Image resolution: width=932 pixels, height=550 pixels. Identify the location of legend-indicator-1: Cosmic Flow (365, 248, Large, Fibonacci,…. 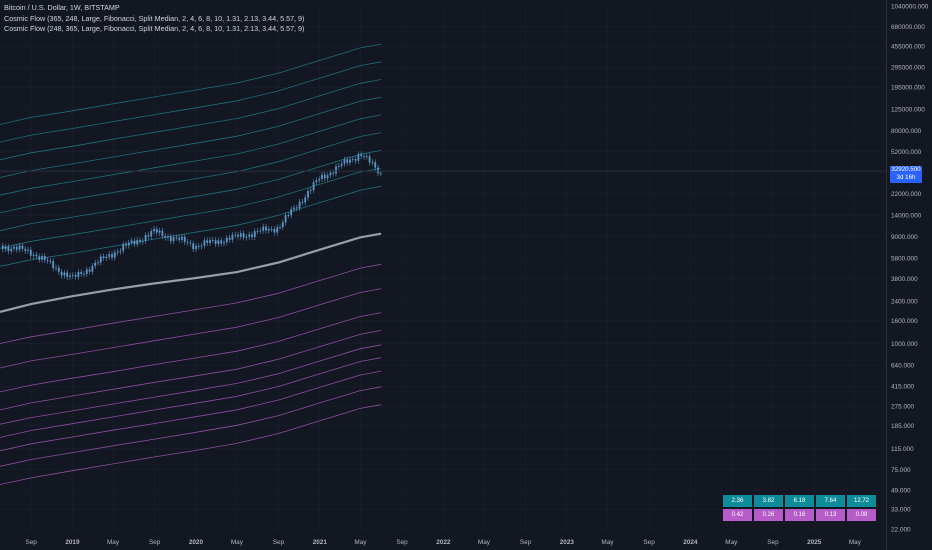
(154, 18).